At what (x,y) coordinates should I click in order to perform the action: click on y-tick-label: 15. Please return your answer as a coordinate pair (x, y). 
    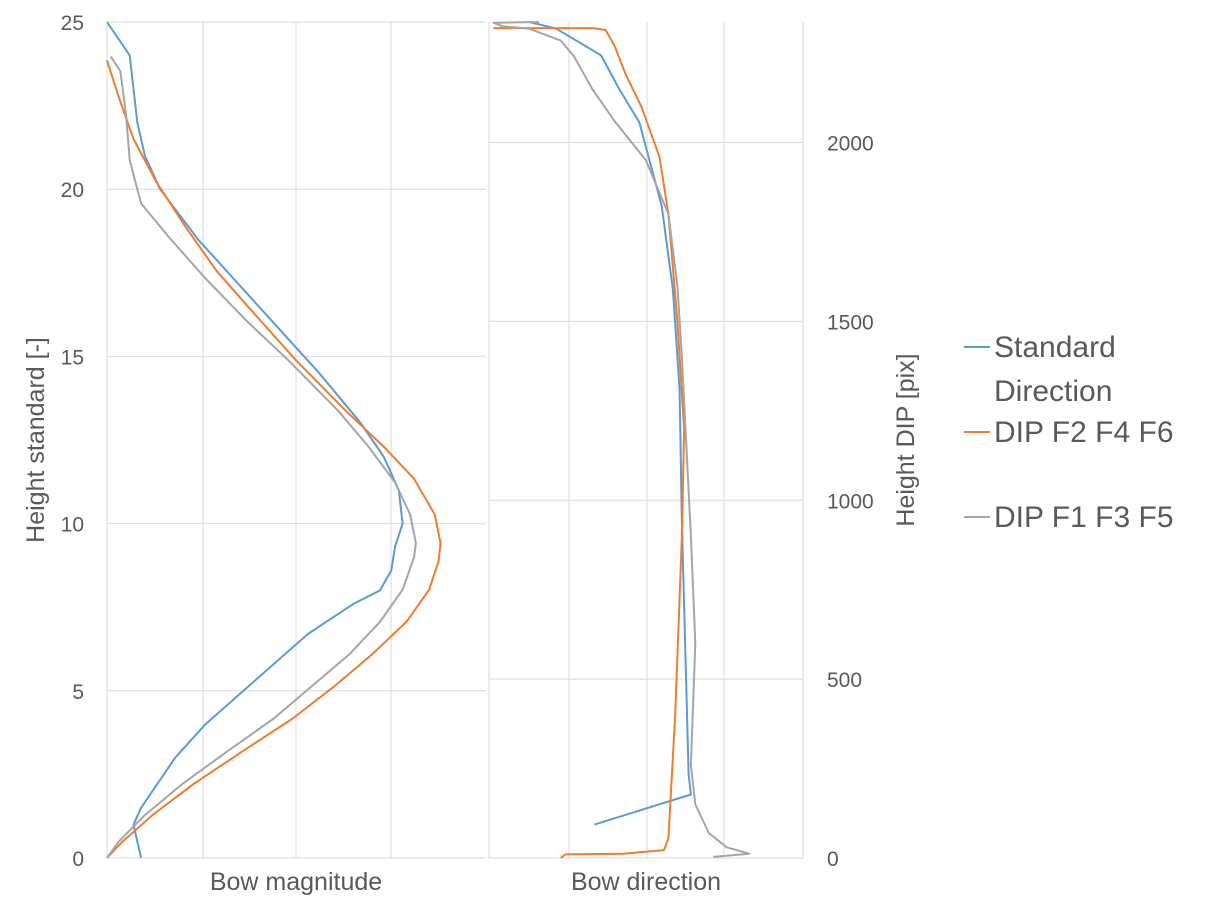
    Looking at the image, I should click on (72, 357).